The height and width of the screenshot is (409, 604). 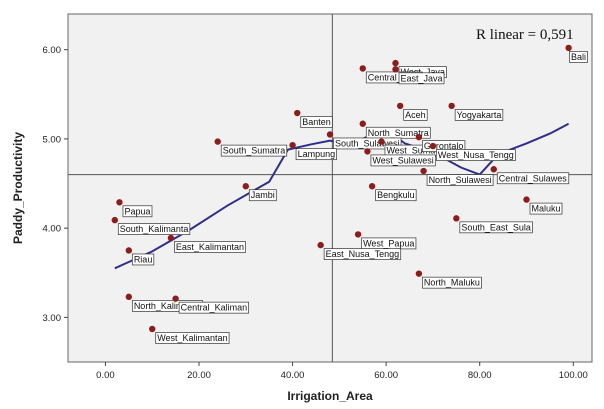 I want to click on data-label: Central_Java, so click(x=394, y=77).